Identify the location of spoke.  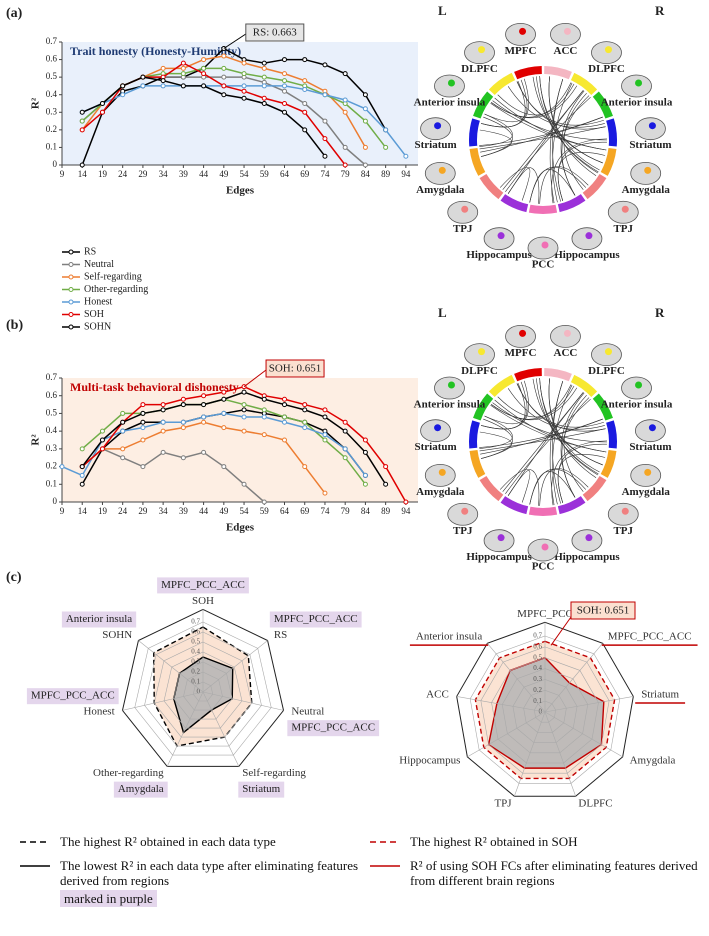
(171, 666).